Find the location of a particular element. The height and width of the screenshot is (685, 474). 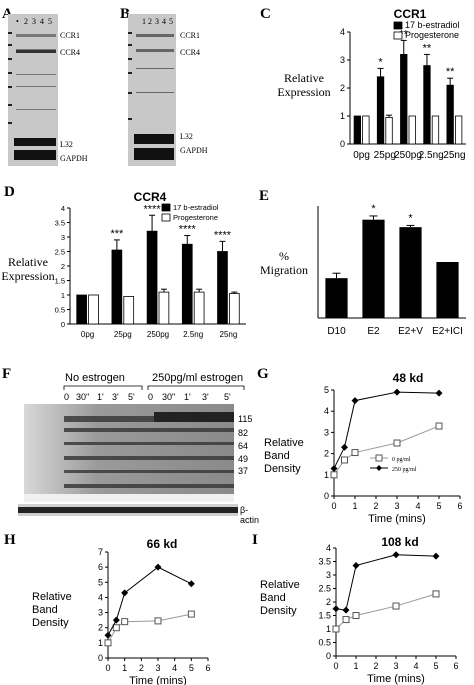

x-category-label: E2+V is located at coordinates (410, 331).